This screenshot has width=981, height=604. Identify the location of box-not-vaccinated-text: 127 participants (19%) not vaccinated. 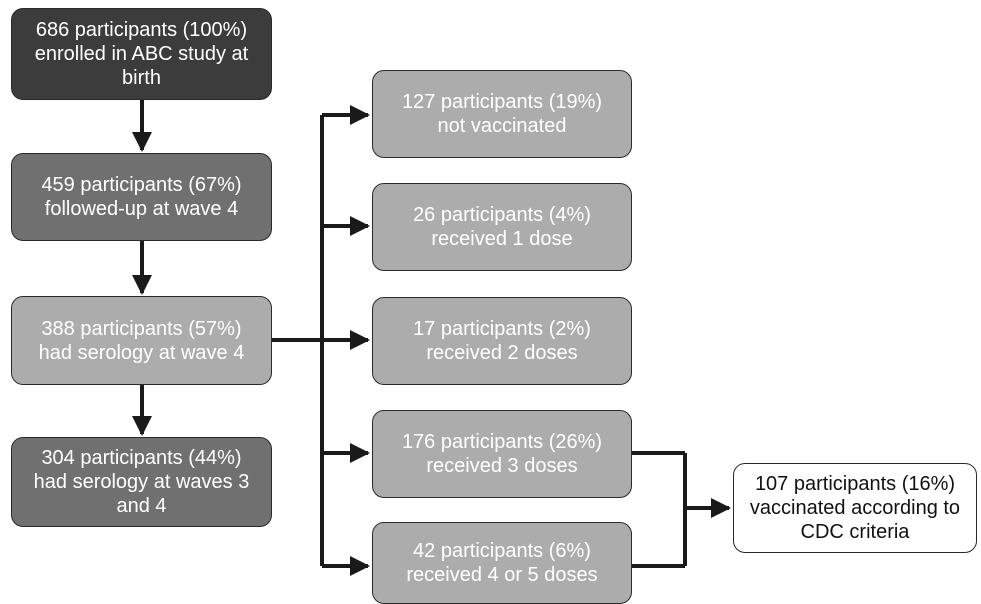
(502, 114).